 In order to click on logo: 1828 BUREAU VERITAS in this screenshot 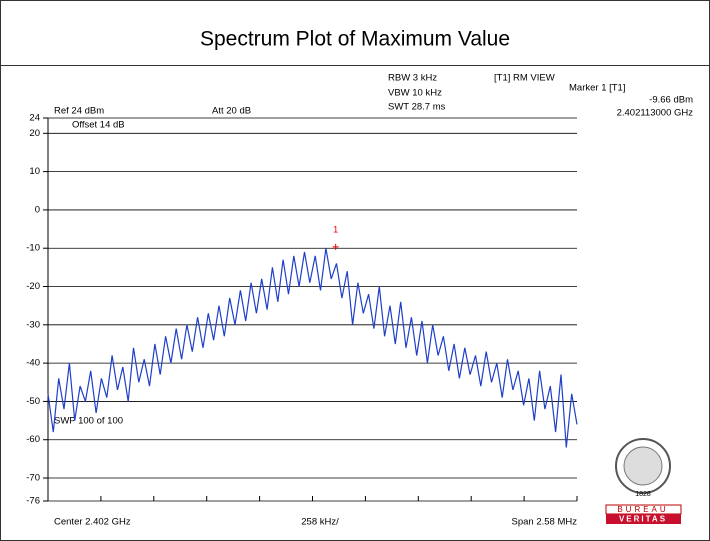, I will do `click(643, 481)`.